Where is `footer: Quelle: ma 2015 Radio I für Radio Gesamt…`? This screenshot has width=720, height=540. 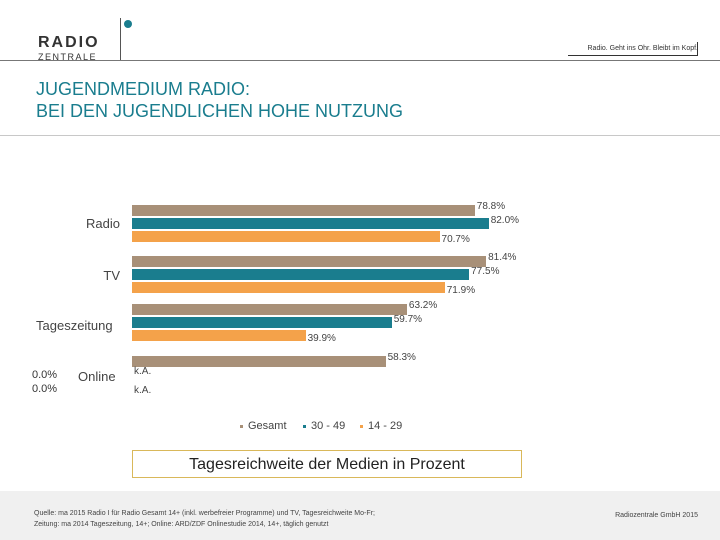
footer: Quelle: ma 2015 Radio I für Radio Gesamt… is located at coordinates (360, 515).